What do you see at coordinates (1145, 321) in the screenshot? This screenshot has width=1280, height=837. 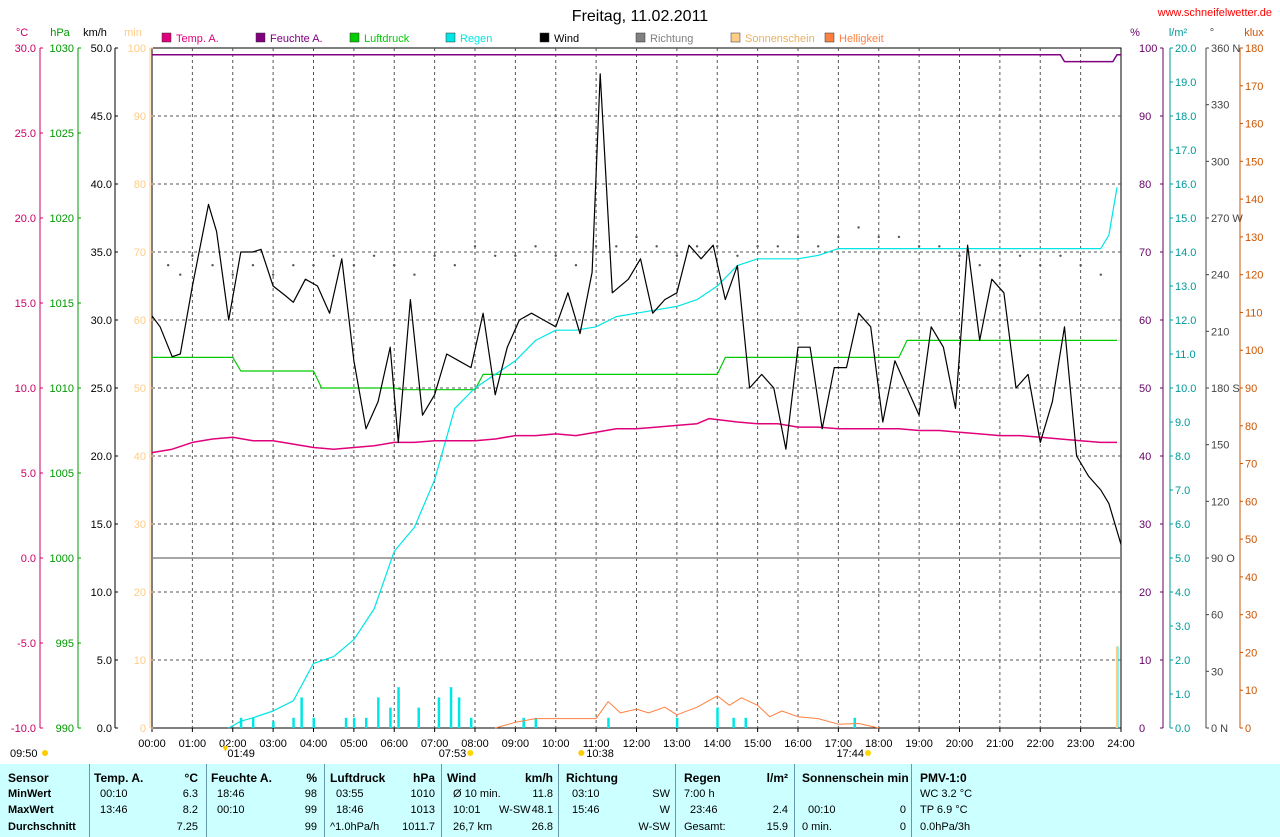 I see `hum-tick-label-4: 60` at bounding box center [1145, 321].